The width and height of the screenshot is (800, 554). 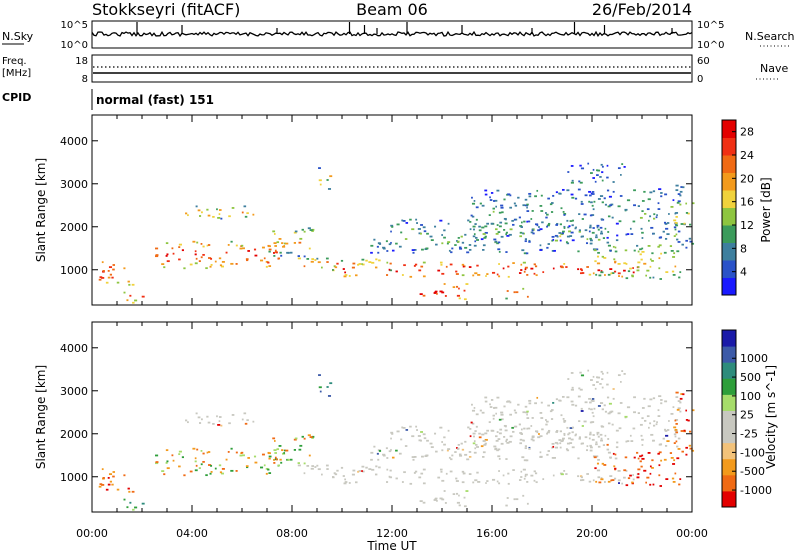 What do you see at coordinates (729, 419) in the screenshot?
I see `colorbar-swatch` at bounding box center [729, 419].